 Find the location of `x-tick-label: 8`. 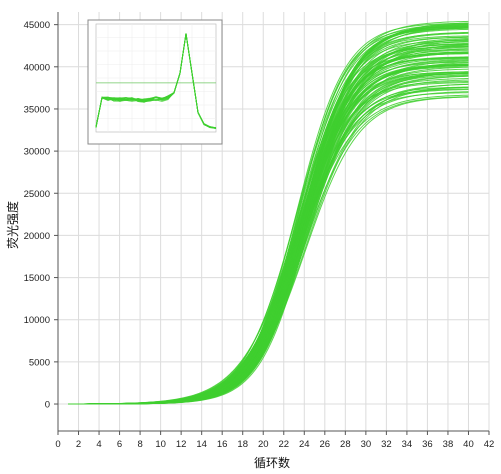

x-tick-label: 8 is located at coordinates (139, 444).